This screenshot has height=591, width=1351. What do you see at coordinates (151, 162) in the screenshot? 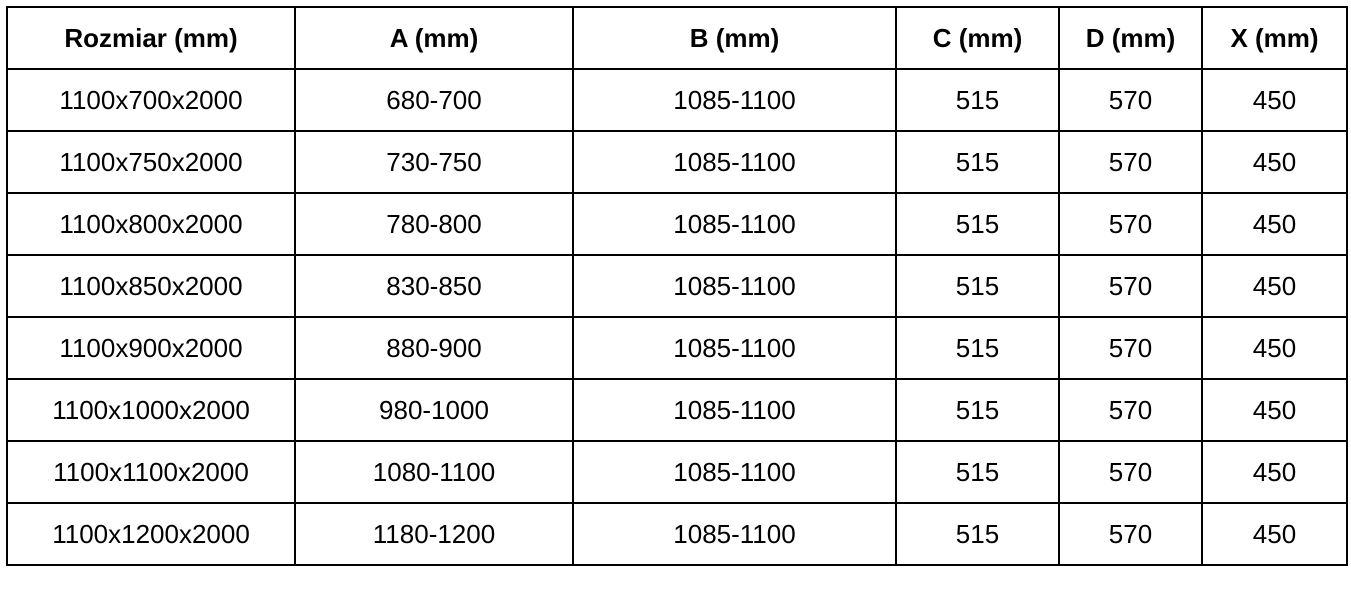
I see `cell-size: 1100x750x2000` at bounding box center [151, 162].